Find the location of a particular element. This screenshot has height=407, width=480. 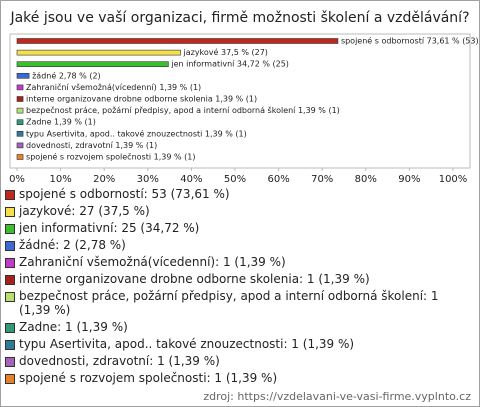

value-label: jen informativní 34,72 % (25) is located at coordinates (229, 64).